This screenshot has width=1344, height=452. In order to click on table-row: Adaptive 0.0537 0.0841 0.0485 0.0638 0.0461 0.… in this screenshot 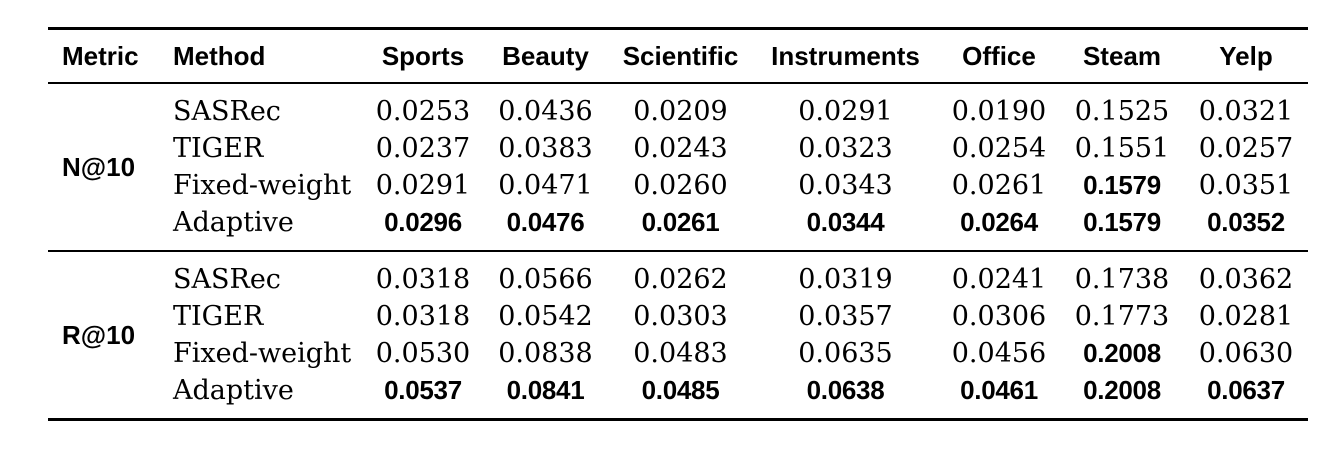, I will do `click(678, 396)`.